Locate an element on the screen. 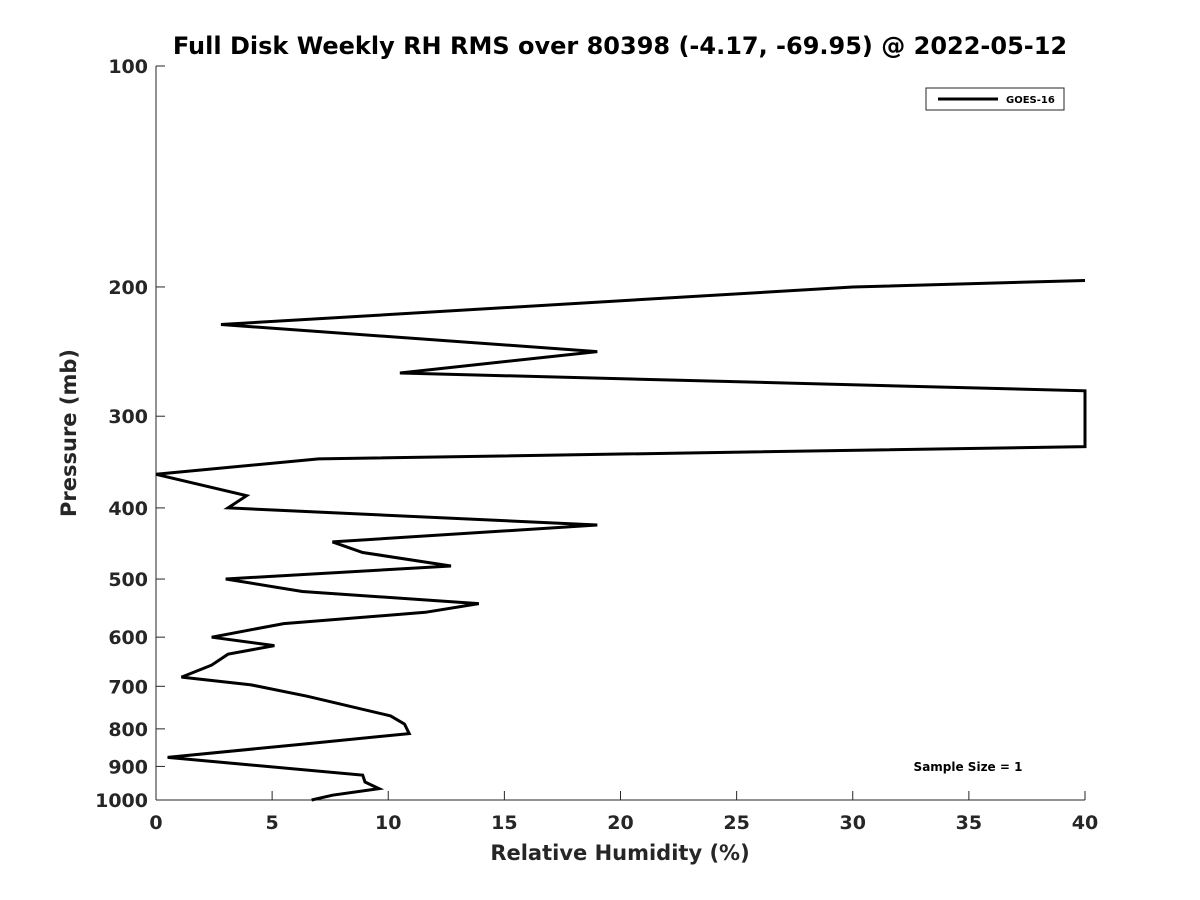 Image resolution: width=1200 pixels, height=900 pixels. y-tick-label: 100 is located at coordinates (128, 67).